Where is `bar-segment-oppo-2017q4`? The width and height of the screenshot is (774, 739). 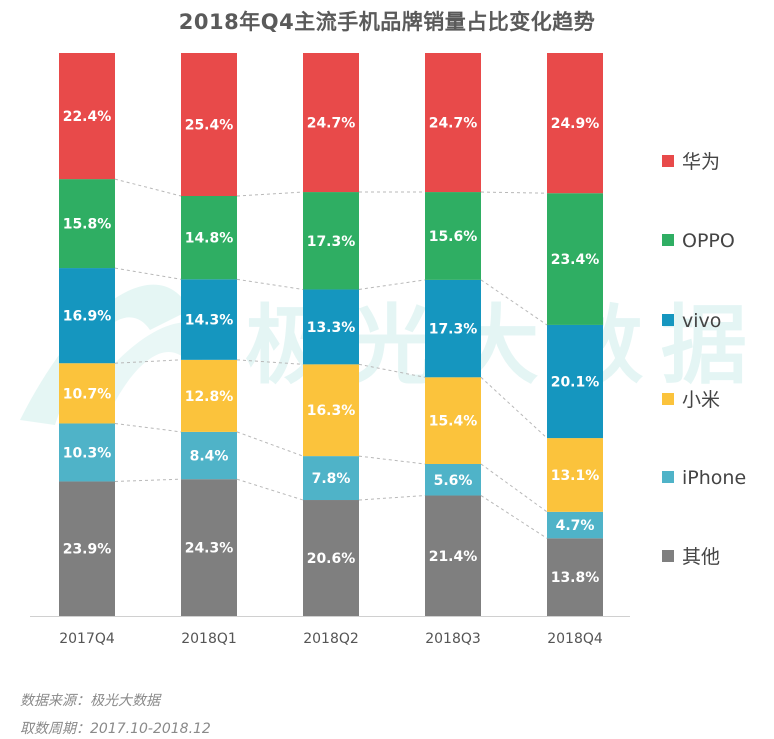
bar-segment-oppo-2017q4 is located at coordinates (87, 224).